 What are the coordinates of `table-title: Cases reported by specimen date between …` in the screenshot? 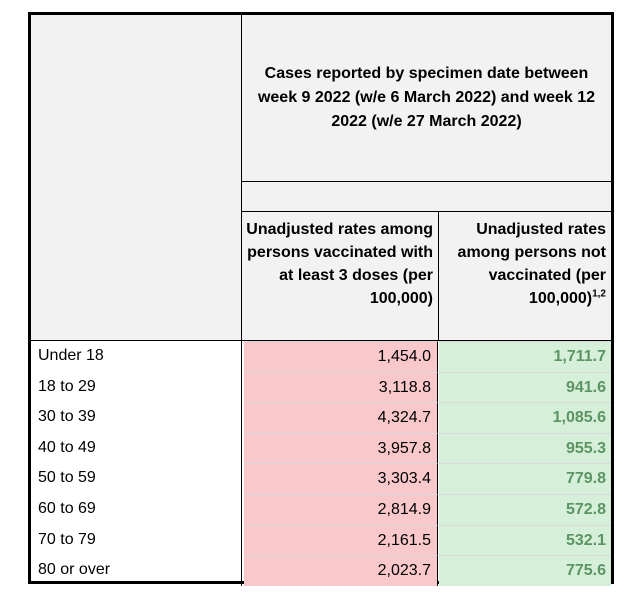 It's located at (426, 97).